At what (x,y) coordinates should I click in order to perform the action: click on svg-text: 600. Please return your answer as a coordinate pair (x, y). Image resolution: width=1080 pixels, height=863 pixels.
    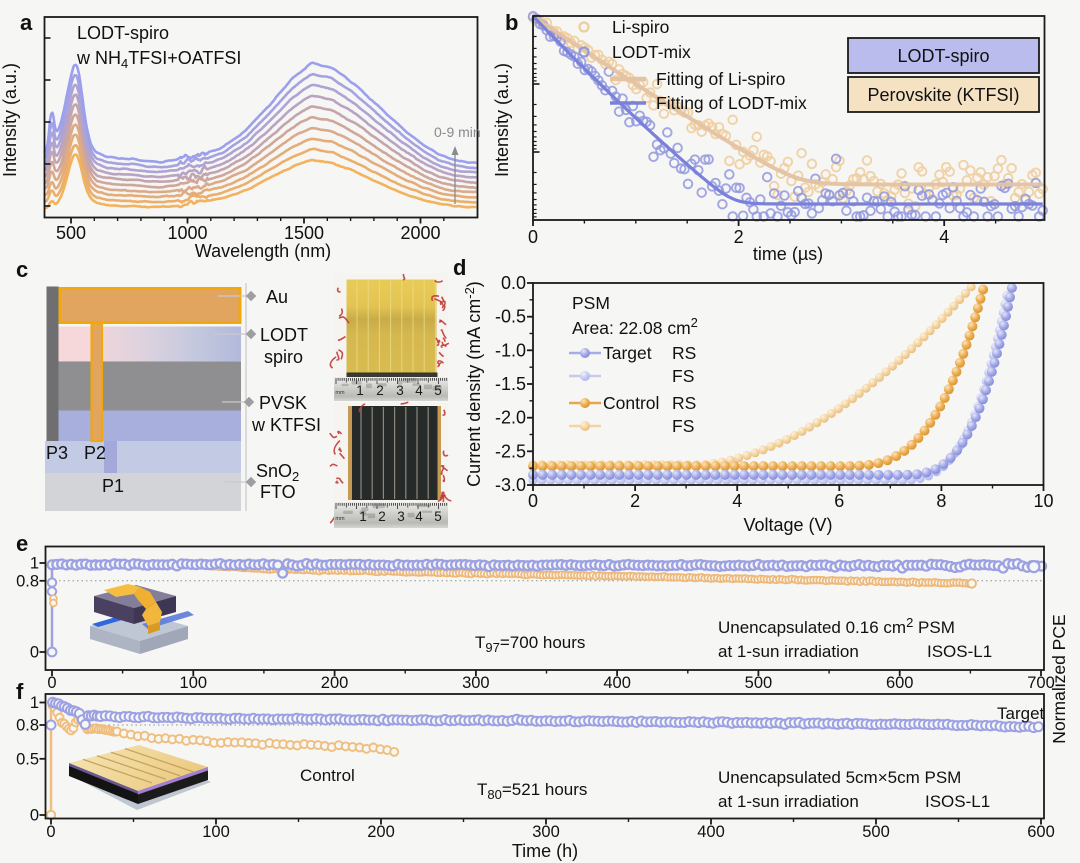
    Looking at the image, I should click on (1041, 832).